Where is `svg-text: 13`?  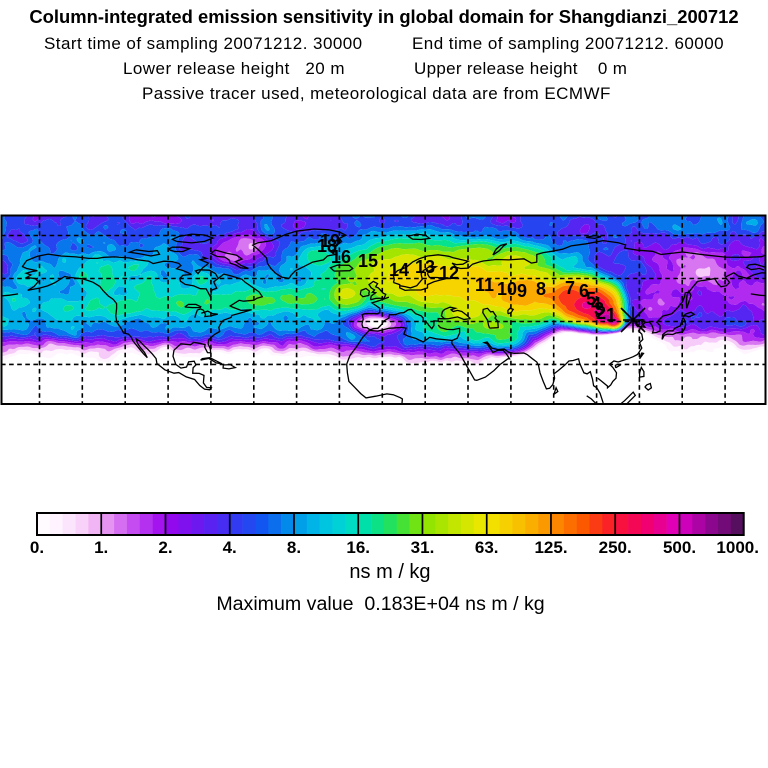
svg-text: 13 is located at coordinates (425, 267).